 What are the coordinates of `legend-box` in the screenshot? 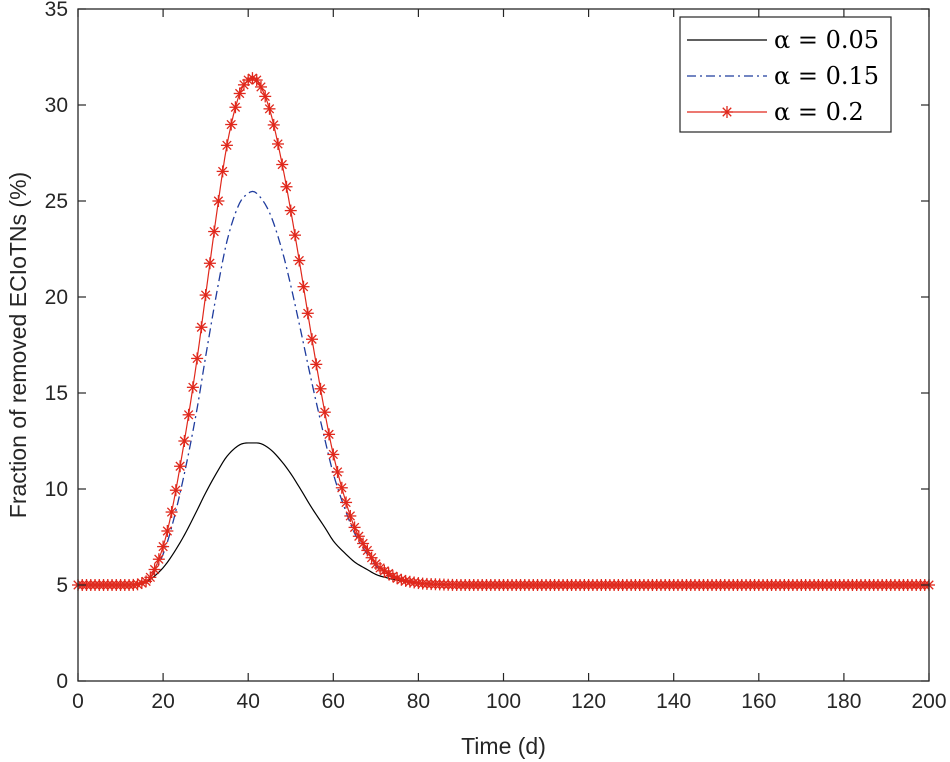 It's located at (785, 74).